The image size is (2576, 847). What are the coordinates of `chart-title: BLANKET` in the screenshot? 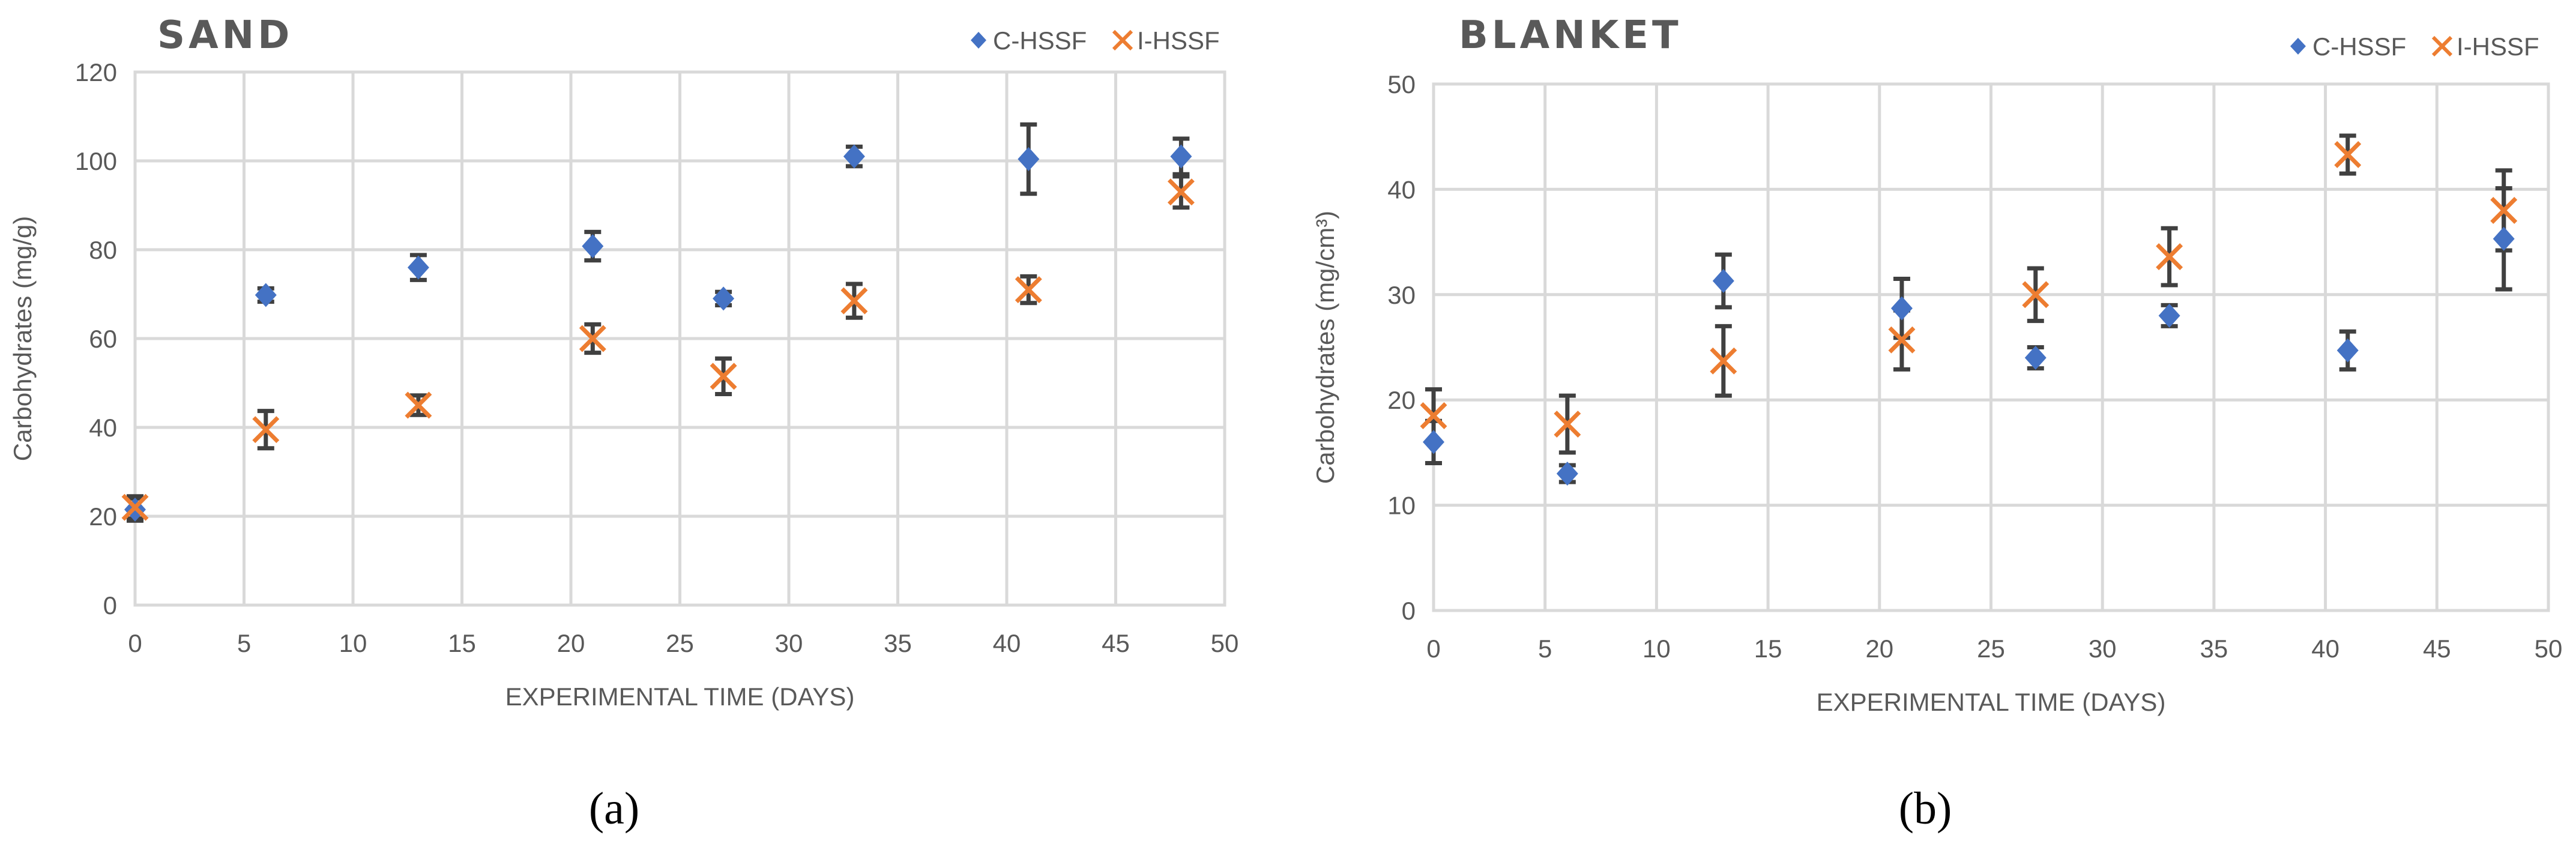 It's located at (1570, 35).